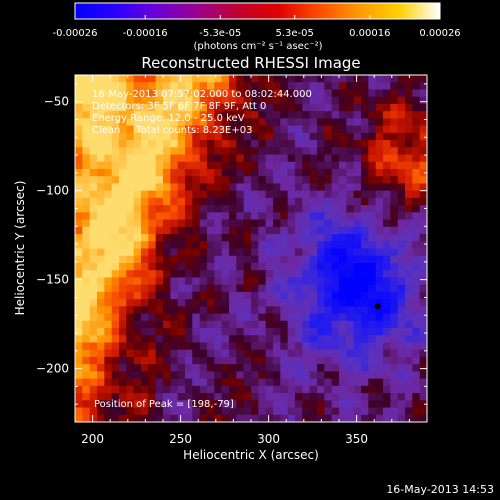 The height and width of the screenshot is (500, 500). What do you see at coordinates (369, 33) in the screenshot?
I see `colorbar-tick-label: 0.00016` at bounding box center [369, 33].